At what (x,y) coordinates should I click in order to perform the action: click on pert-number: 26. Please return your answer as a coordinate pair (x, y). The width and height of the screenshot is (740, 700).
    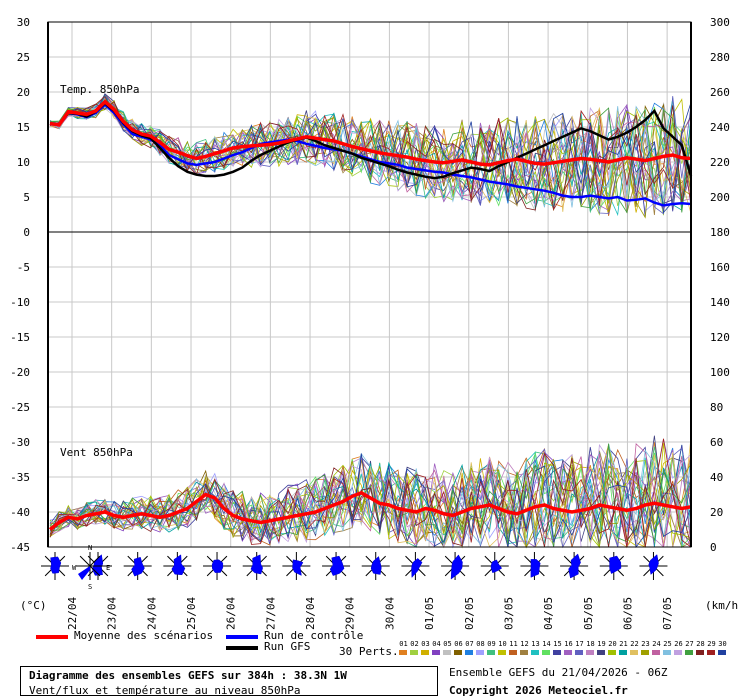
    Looking at the image, I should click on (678, 644).